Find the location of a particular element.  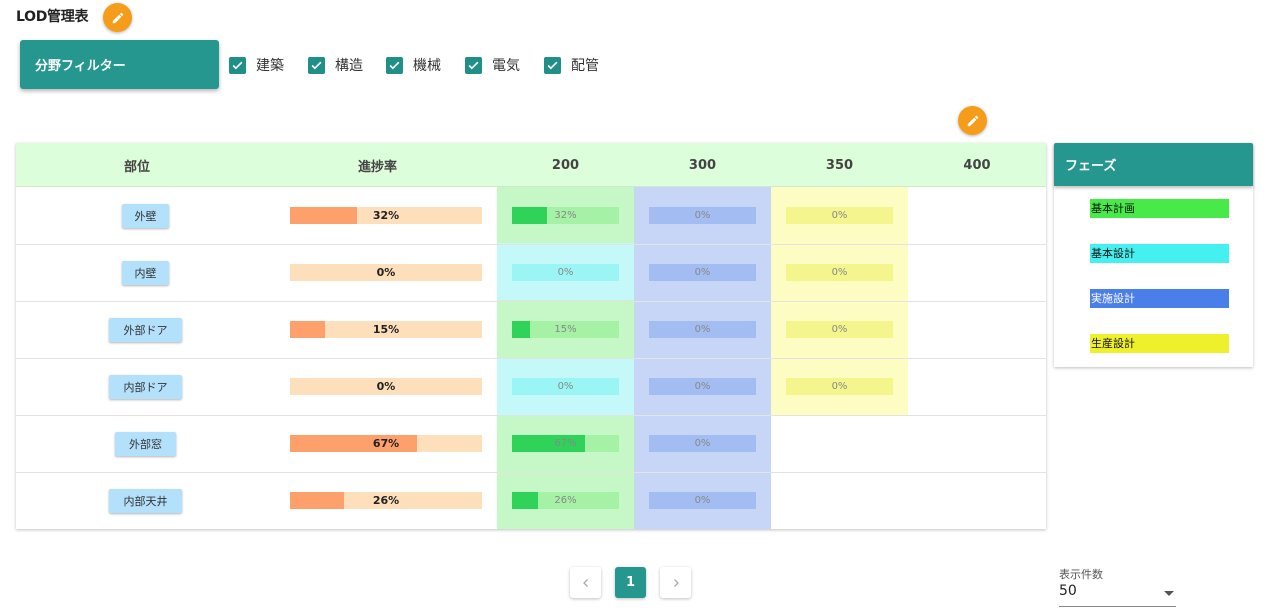

field-filter-button: 分野フィルター is located at coordinates (119, 64).